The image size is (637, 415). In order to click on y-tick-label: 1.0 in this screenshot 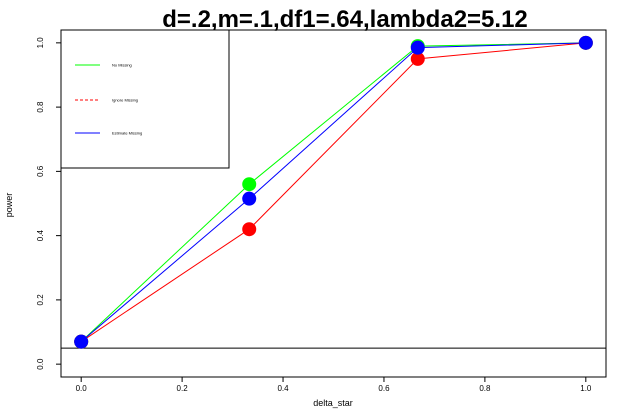, I will do `click(40, 43)`.